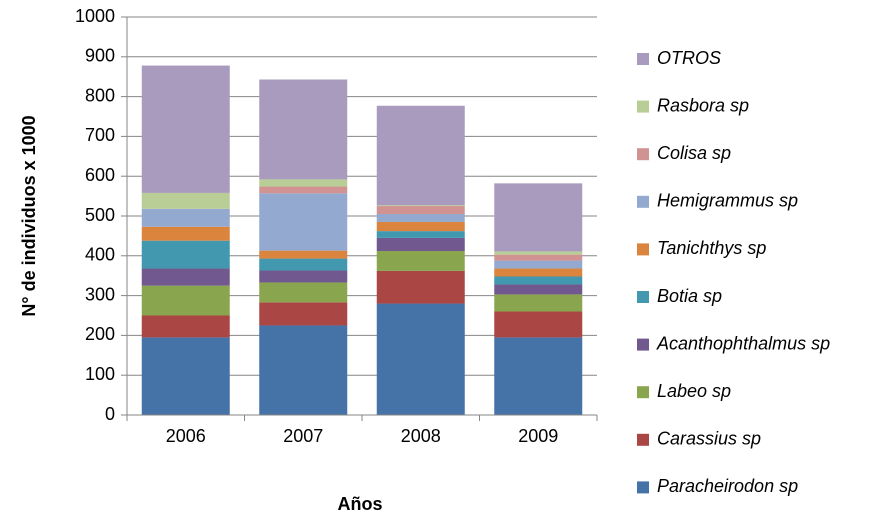 Image resolution: width=890 pixels, height=522 pixels. Describe the element at coordinates (694, 391) in the screenshot. I see `legend-label: Labeo sp` at that location.